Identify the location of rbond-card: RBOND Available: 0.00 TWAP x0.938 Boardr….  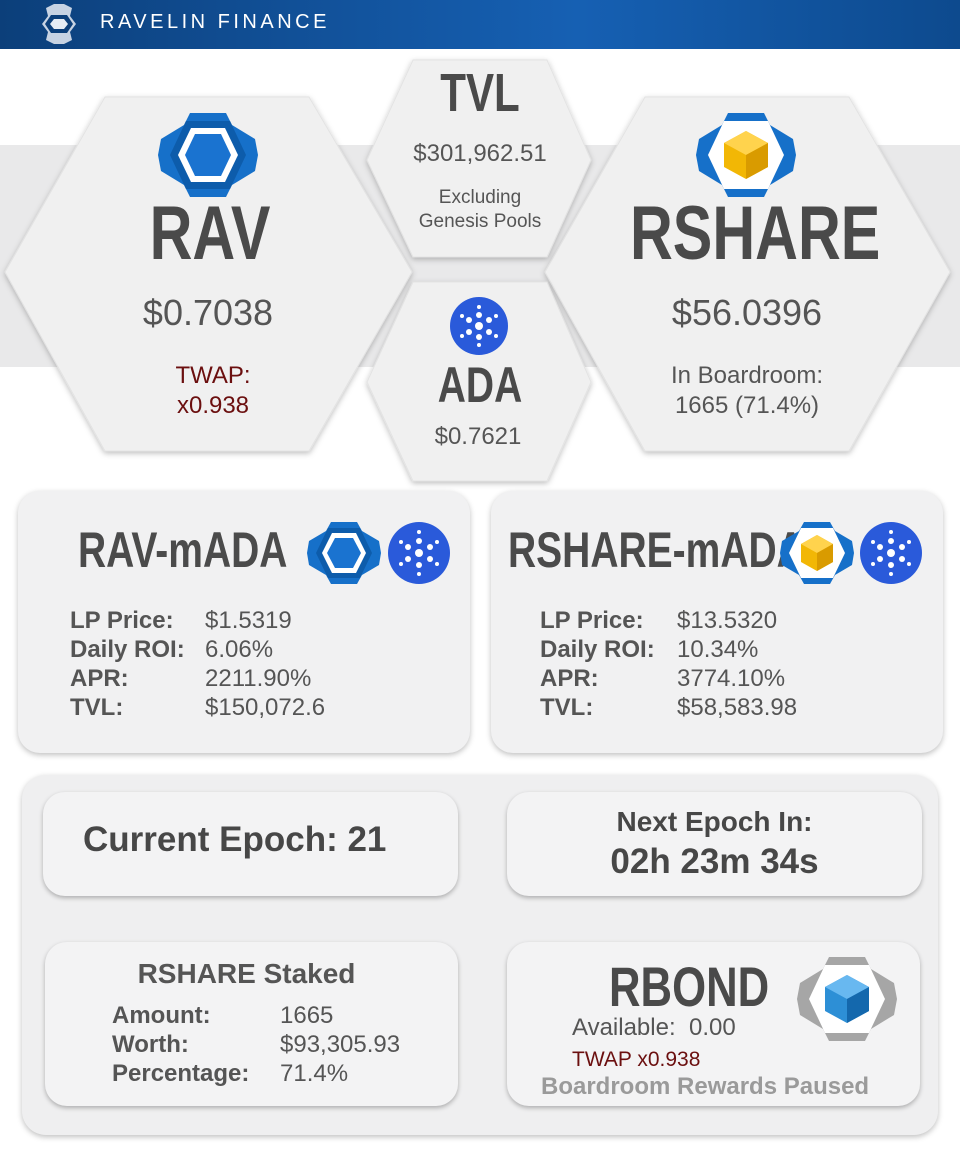
(713, 1024).